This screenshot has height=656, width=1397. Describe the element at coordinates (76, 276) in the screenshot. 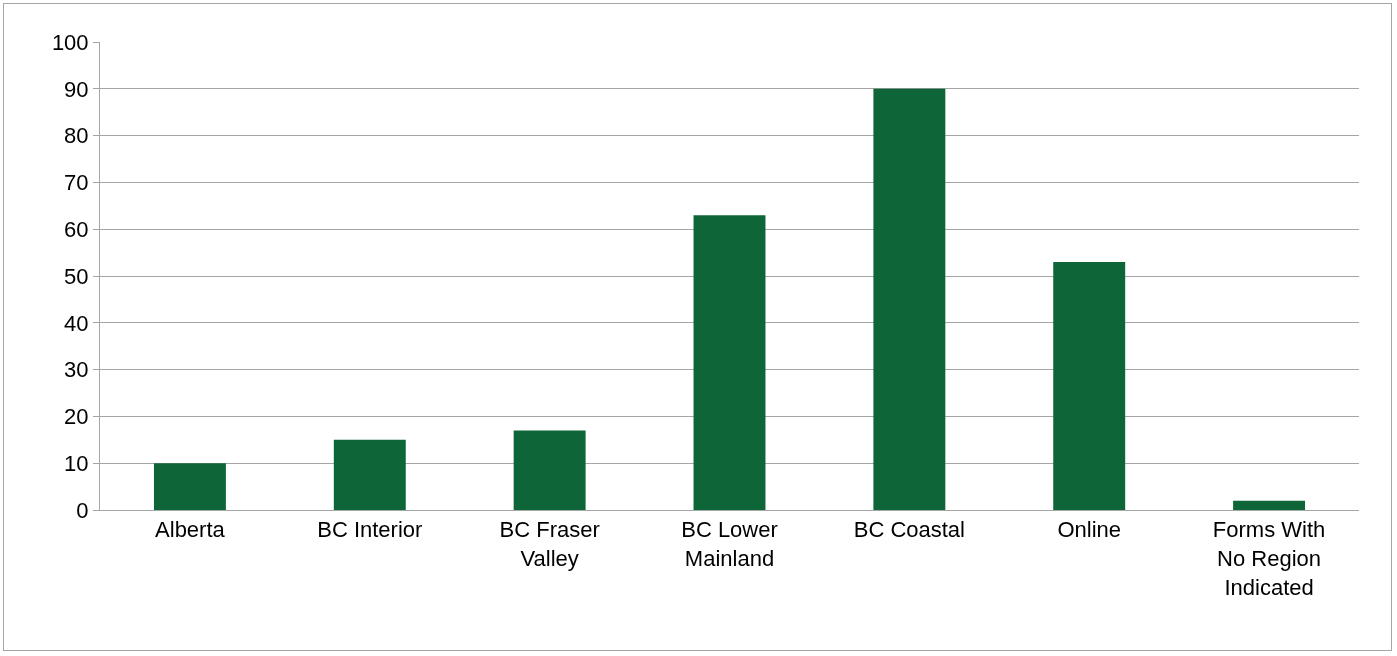

I see `y-tick-label: 50` at that location.